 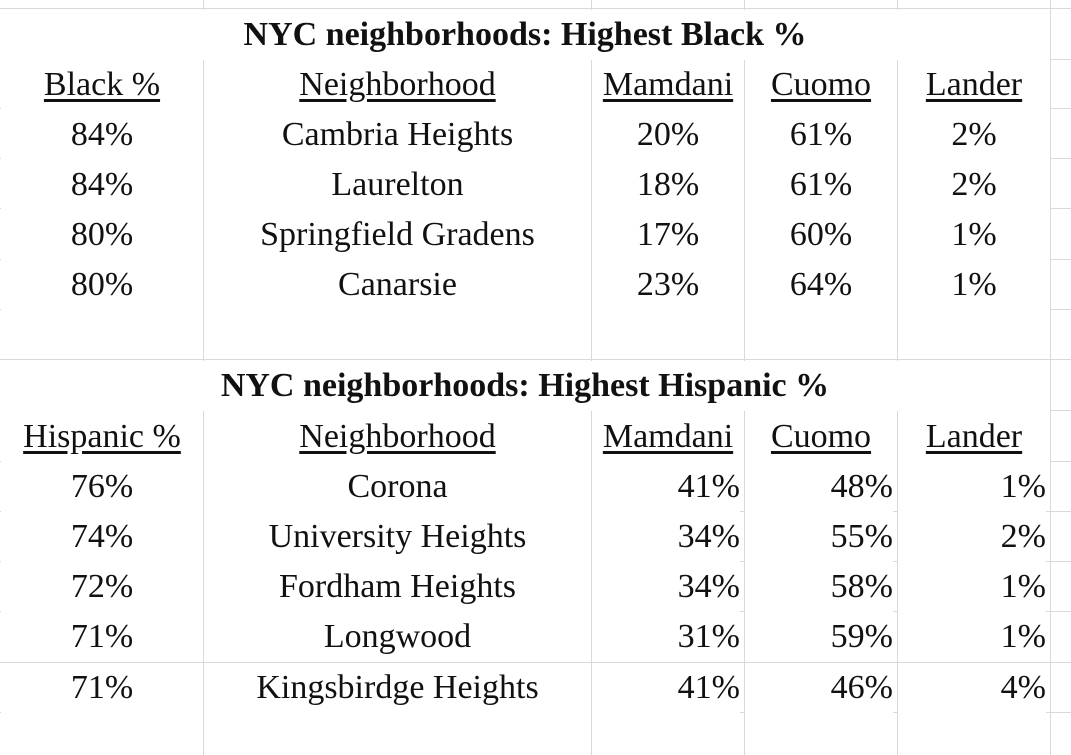 What do you see at coordinates (102, 587) in the screenshot?
I see `cell-hispanic-pct: 72%` at bounding box center [102, 587].